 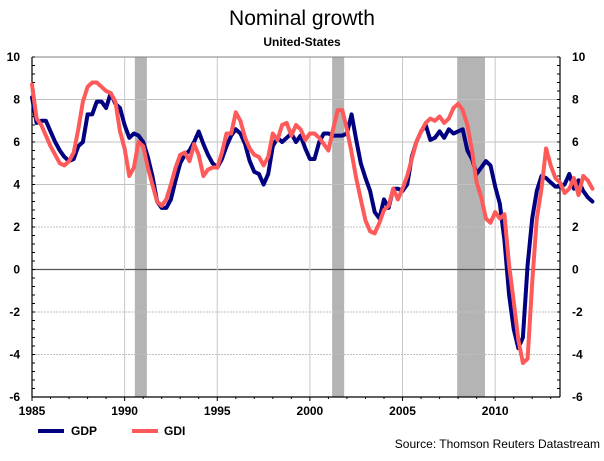 I want to click on y-tick-label-left: -6, so click(x=14, y=397).